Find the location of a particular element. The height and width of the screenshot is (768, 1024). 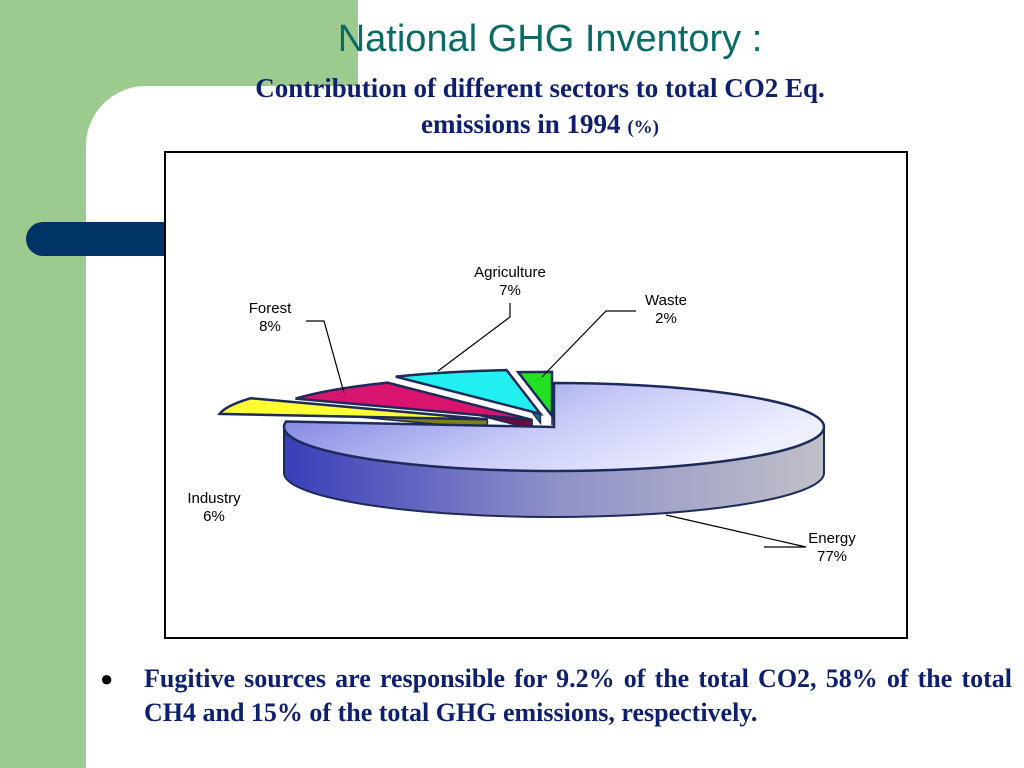

slice-label-energy: Energy is located at coordinates (832, 538).